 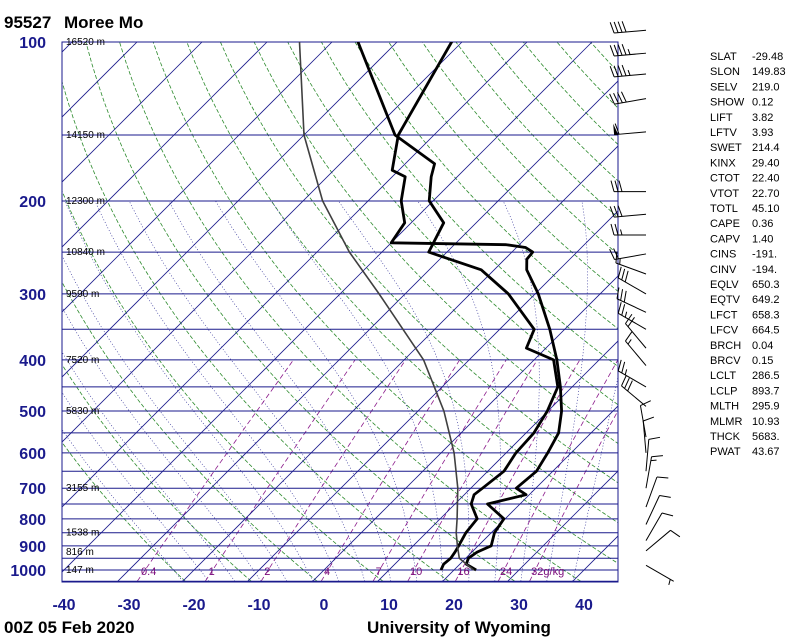 I want to click on index-value: 3.82, so click(x=762, y=118).